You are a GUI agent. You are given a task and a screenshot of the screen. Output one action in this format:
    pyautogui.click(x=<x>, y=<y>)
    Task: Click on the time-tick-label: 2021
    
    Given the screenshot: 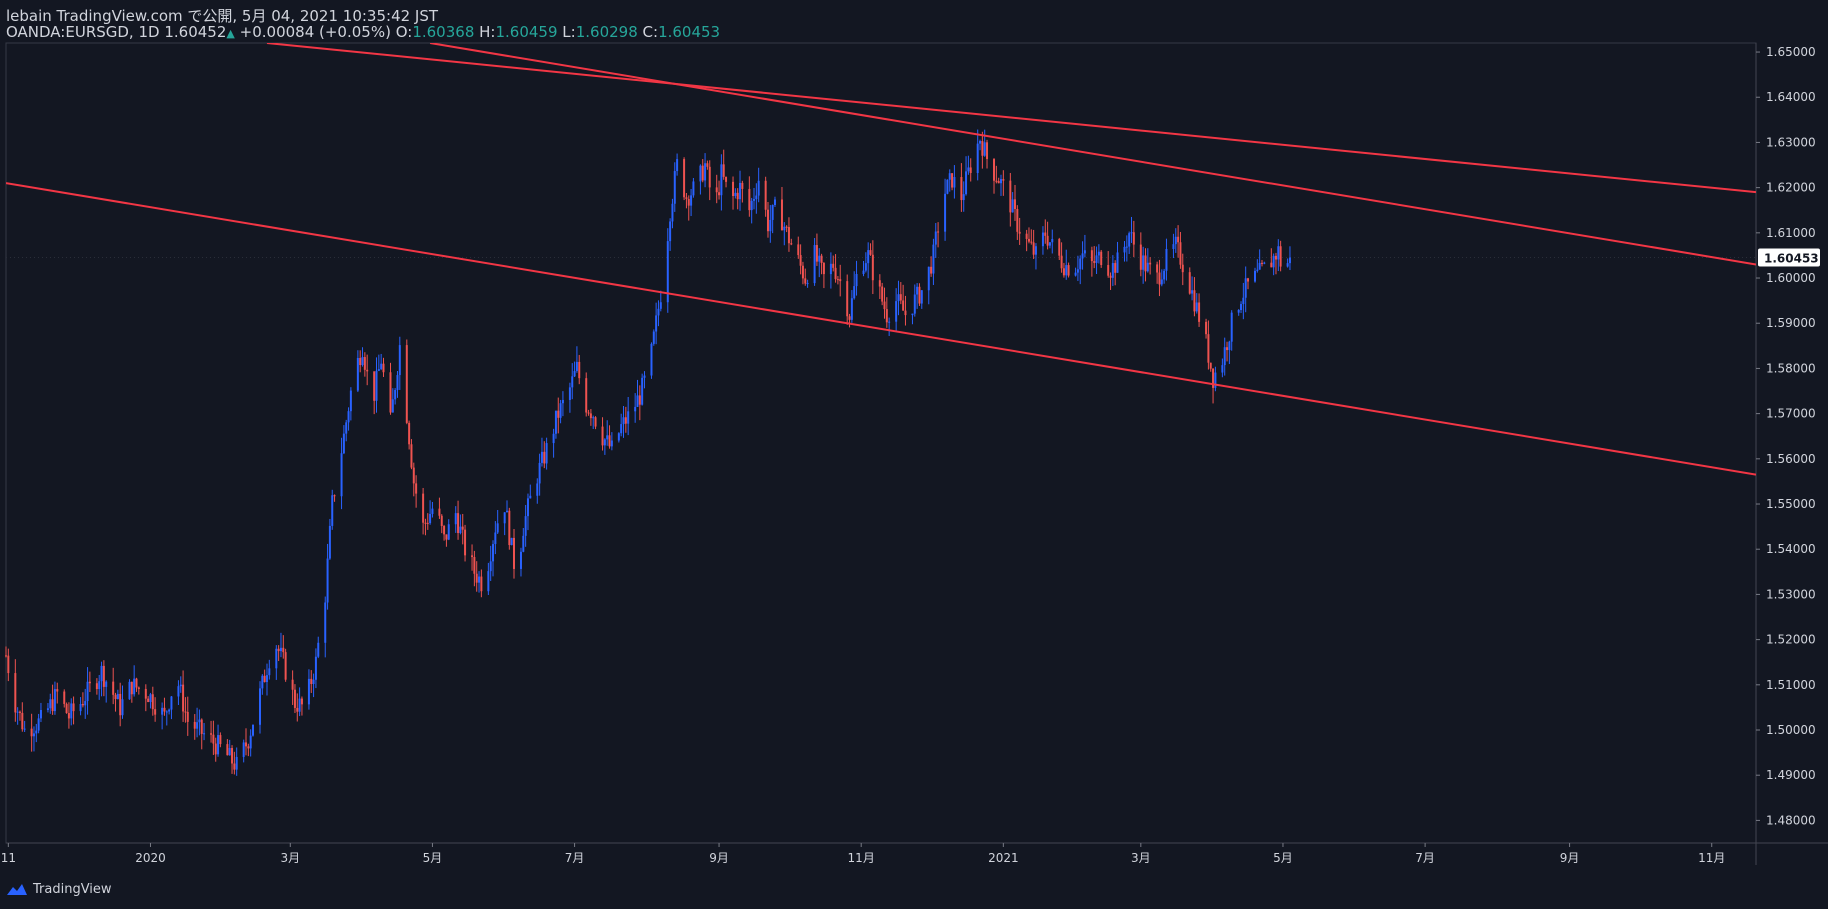 What is the action you would take?
    pyautogui.click(x=1003, y=858)
    